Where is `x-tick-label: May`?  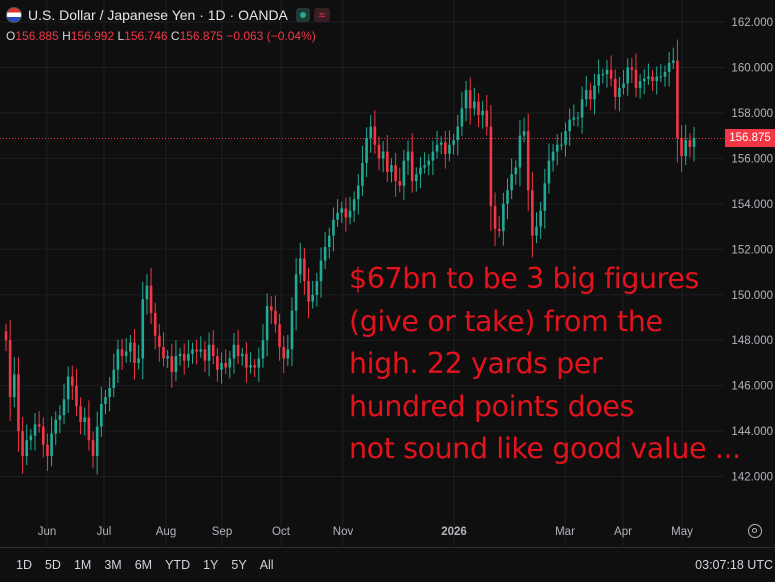 x-tick-label: May is located at coordinates (682, 532).